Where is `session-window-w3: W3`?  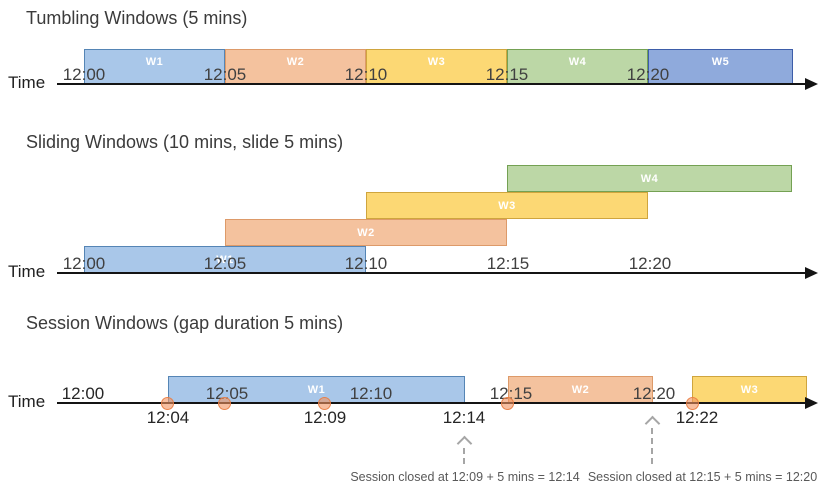 session-window-w3: W3 is located at coordinates (749, 389).